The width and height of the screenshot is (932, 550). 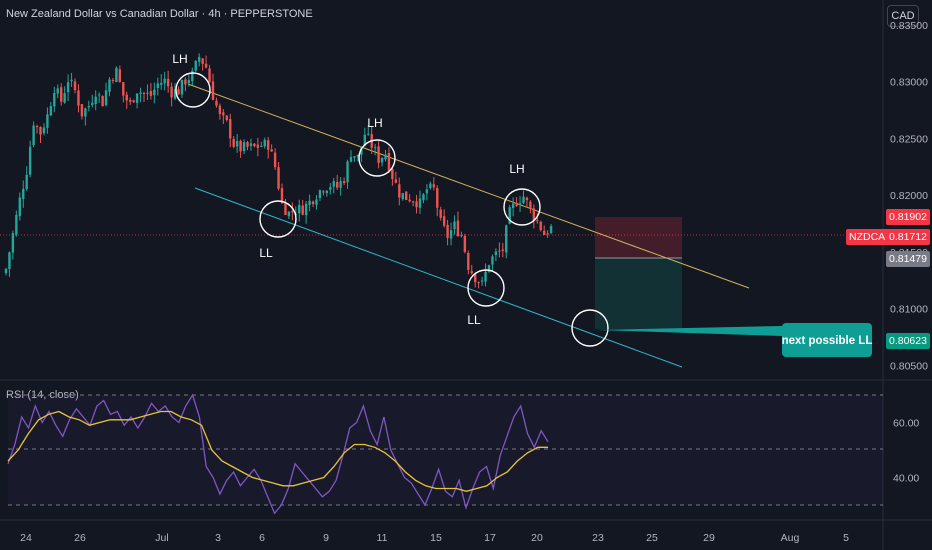 What do you see at coordinates (908, 217) in the screenshot?
I see `stop-price-tag: 0.81902` at bounding box center [908, 217].